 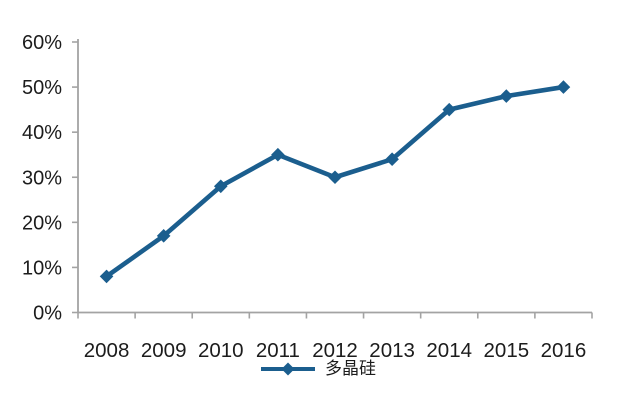 What do you see at coordinates (392, 350) in the screenshot?
I see `x-tick-label: 2013` at bounding box center [392, 350].